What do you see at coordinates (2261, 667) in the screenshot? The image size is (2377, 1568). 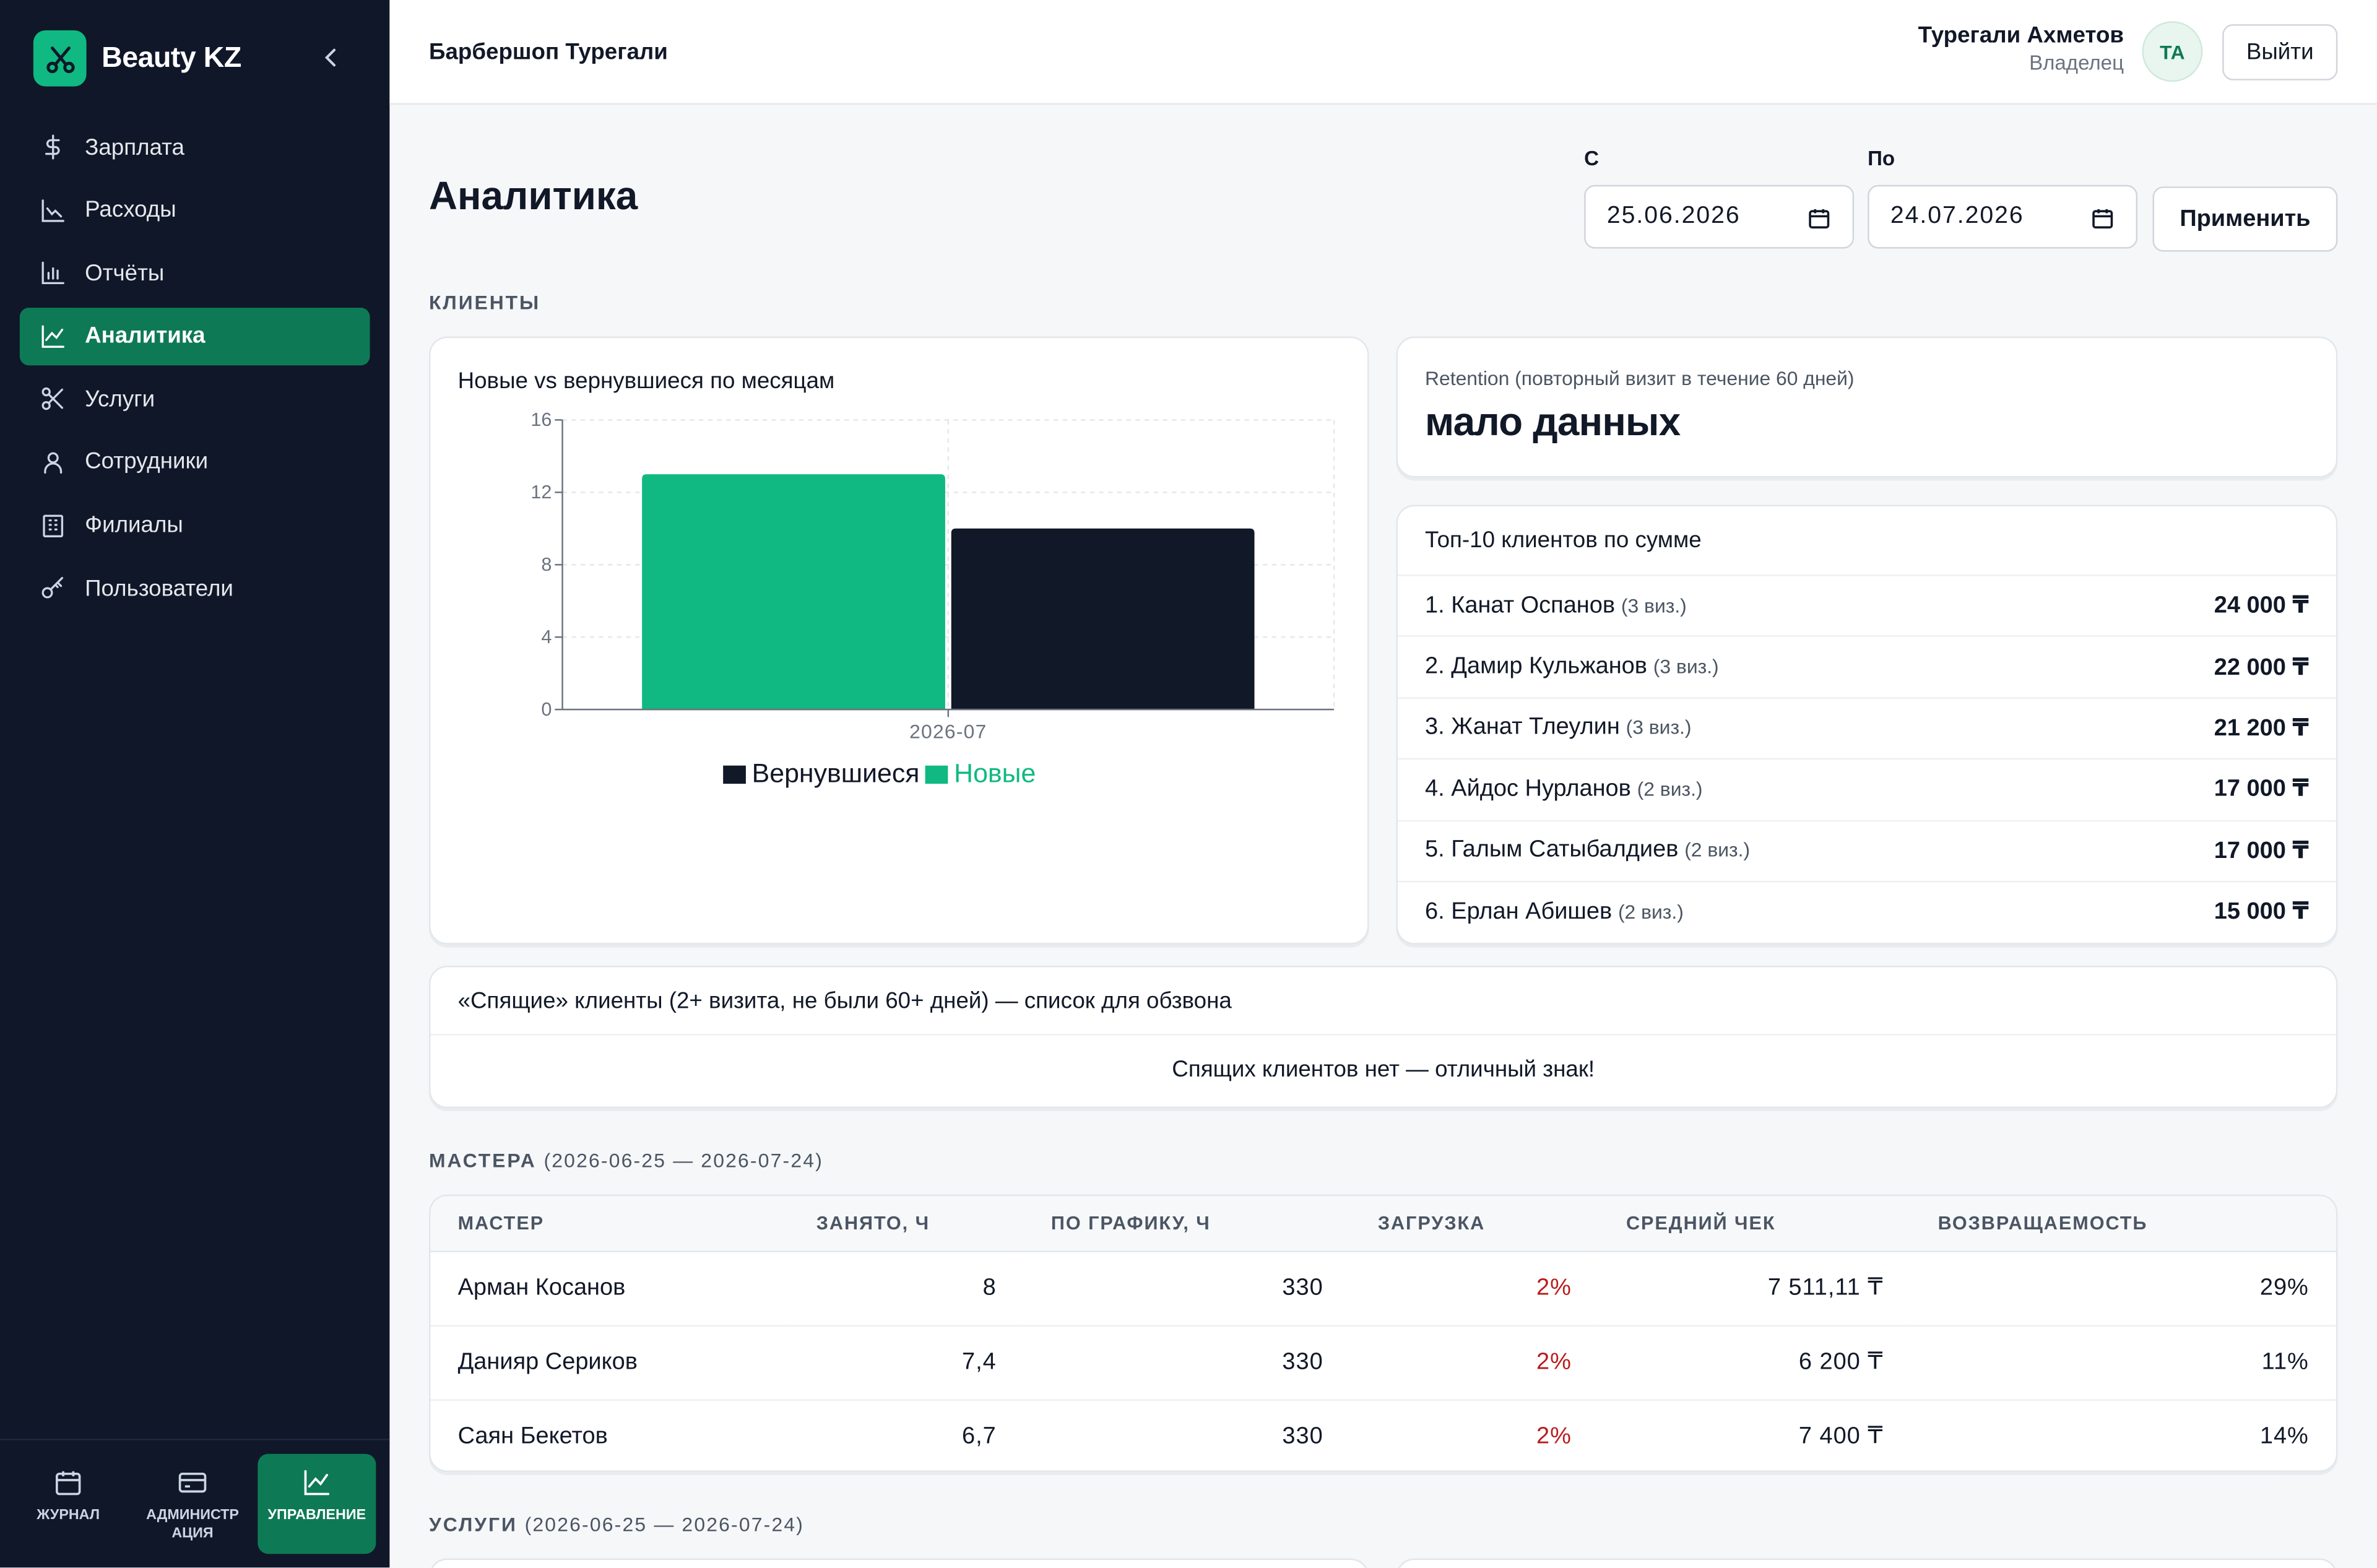 I see `client-amount: 22 000 ₸` at bounding box center [2261, 667].